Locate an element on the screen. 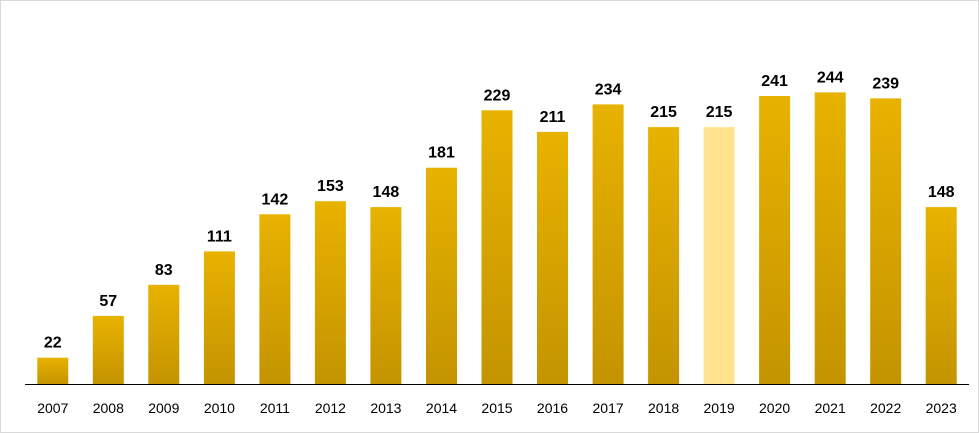 This screenshot has width=979, height=433. x-tick-label-2014: 2014 is located at coordinates (441, 408).